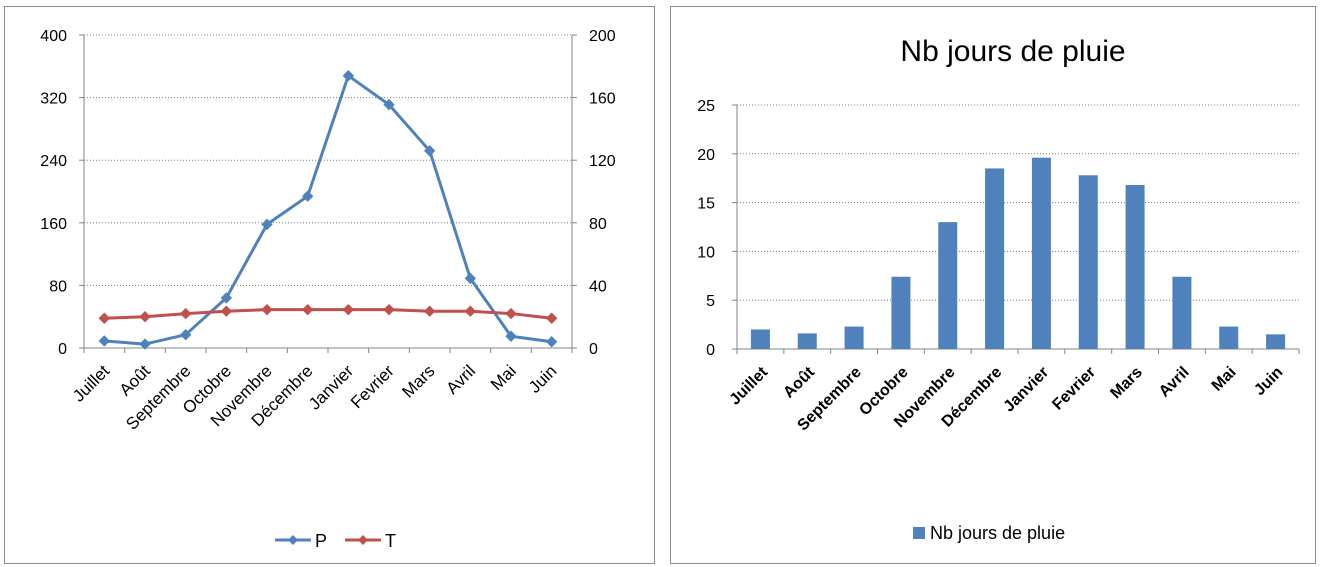 The height and width of the screenshot is (567, 1320). Describe the element at coordinates (710, 301) in the screenshot. I see `y-tick-label: 5` at that location.